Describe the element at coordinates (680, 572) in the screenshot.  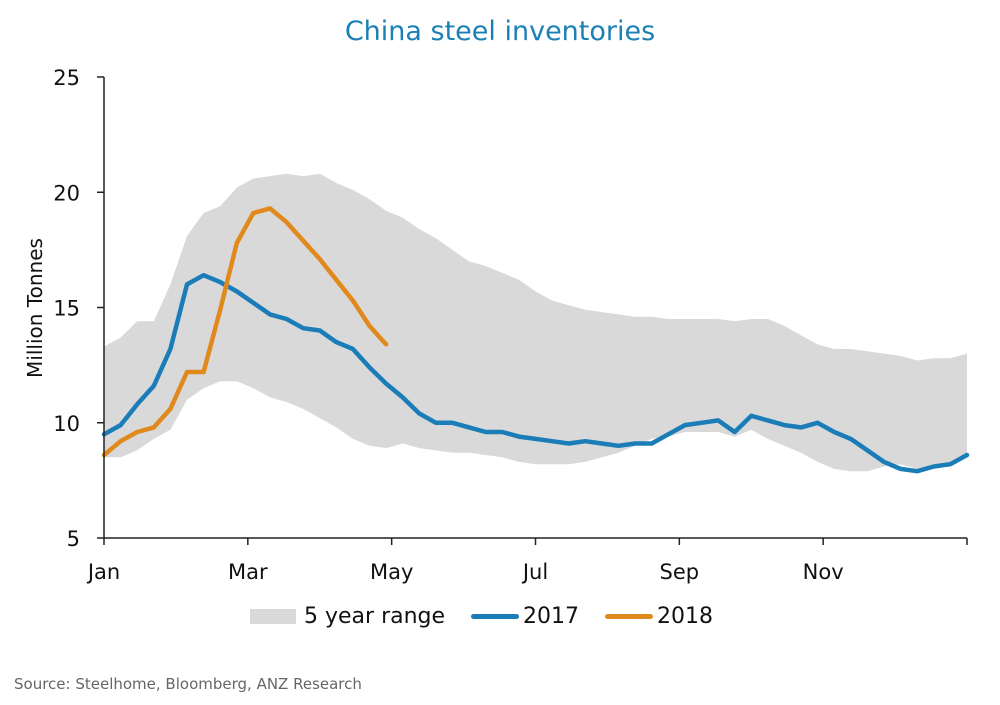
I see `x-tick-label: Sep` at that location.